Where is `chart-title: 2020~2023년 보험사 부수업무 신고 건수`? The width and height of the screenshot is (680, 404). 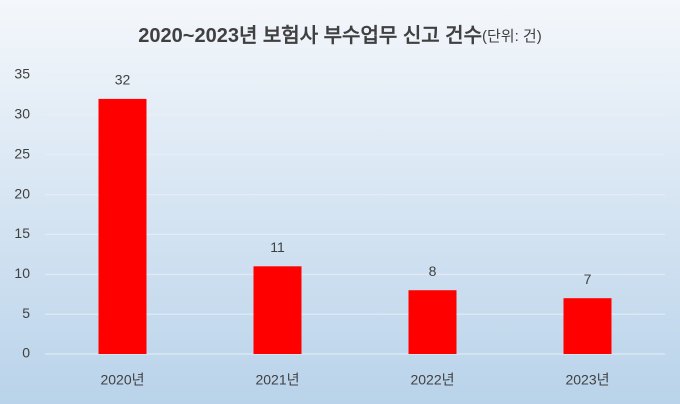 chart-title: 2020~2023년 보험사 부수업무 신고 건수 is located at coordinates (310, 35).